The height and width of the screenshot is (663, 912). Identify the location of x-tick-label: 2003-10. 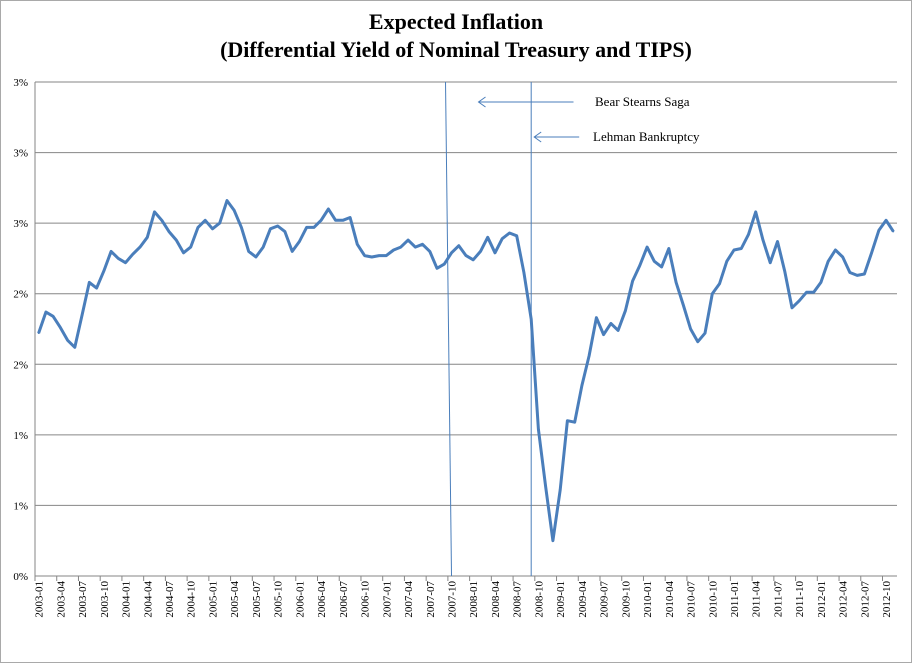
(105, 599).